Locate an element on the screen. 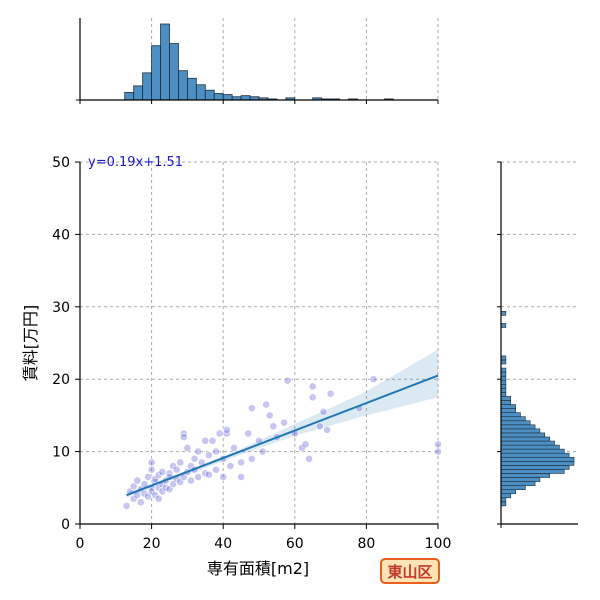  top-histogram is located at coordinates (257, 61).